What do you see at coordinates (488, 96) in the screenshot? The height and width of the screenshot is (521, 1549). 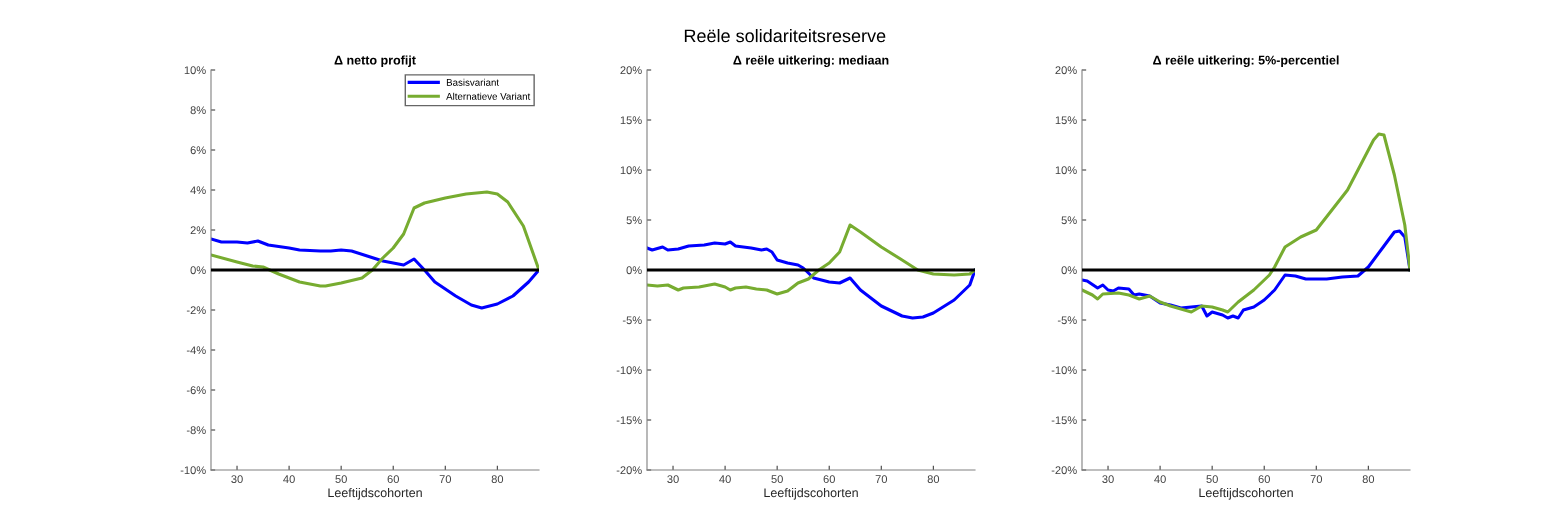 I see `legend-label: Alternatieve Variant` at bounding box center [488, 96].